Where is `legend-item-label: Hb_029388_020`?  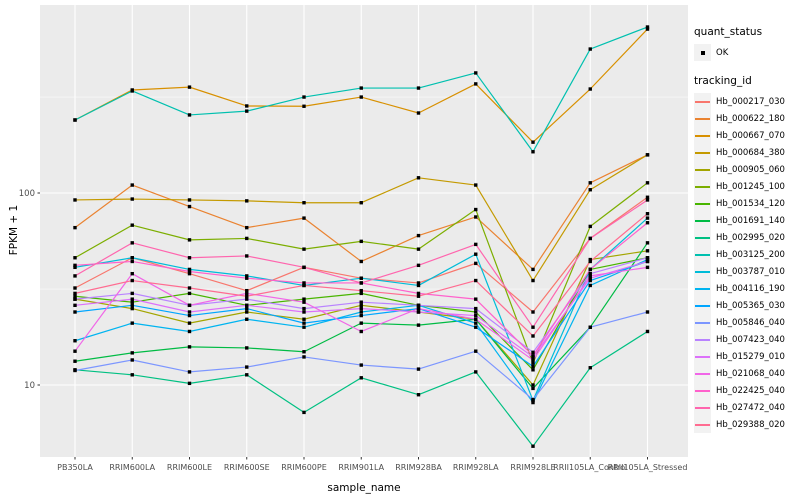 legend-item-label: Hb_029388_020 is located at coordinates (750, 424).